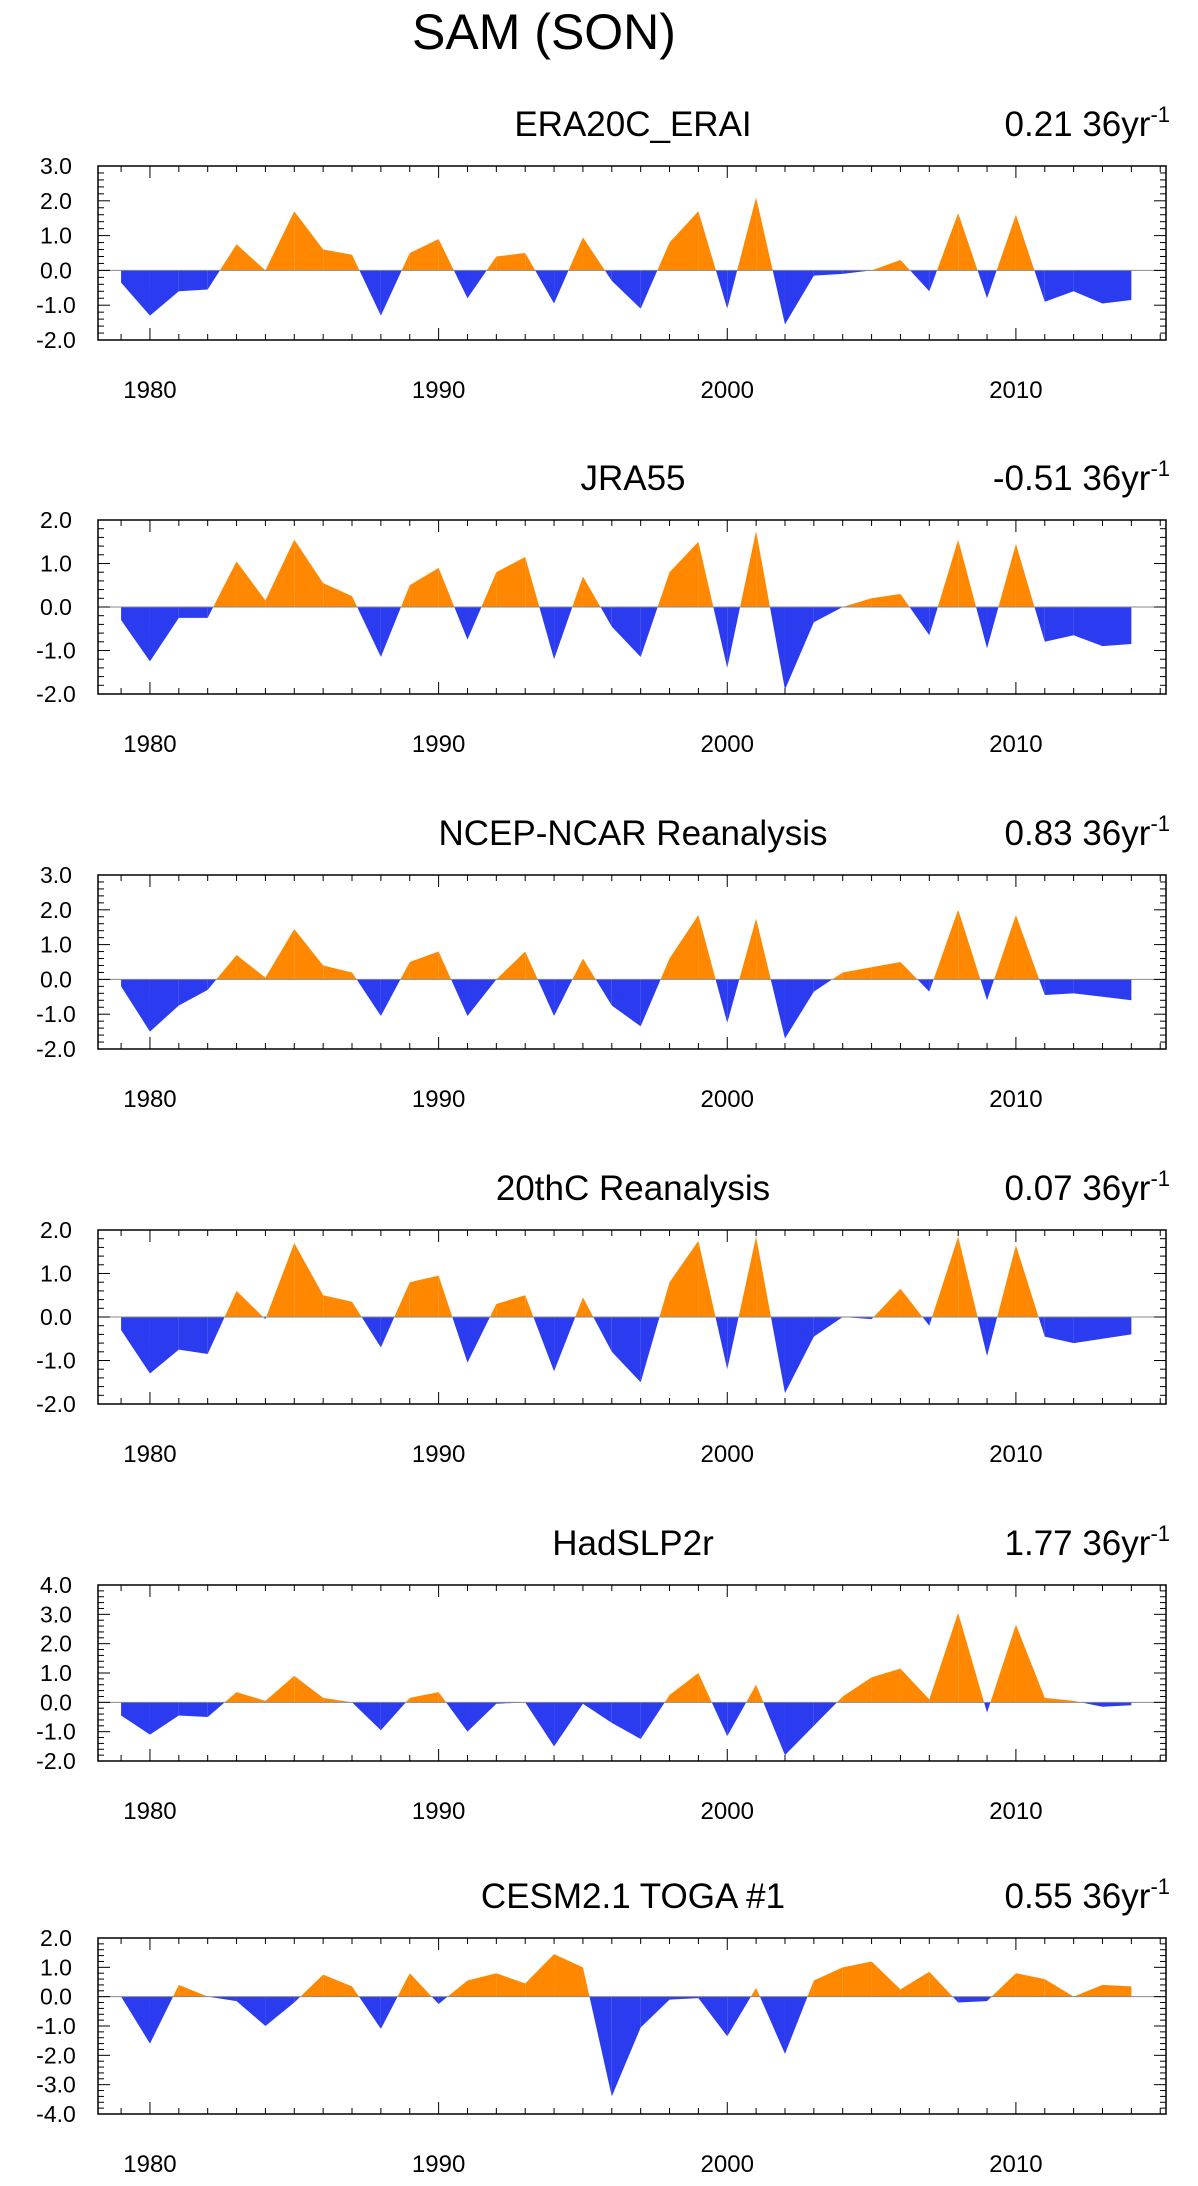 Image resolution: width=1198 pixels, height=2186 pixels. Describe the element at coordinates (632, 962) in the screenshot. I see `plot-frame` at that location.